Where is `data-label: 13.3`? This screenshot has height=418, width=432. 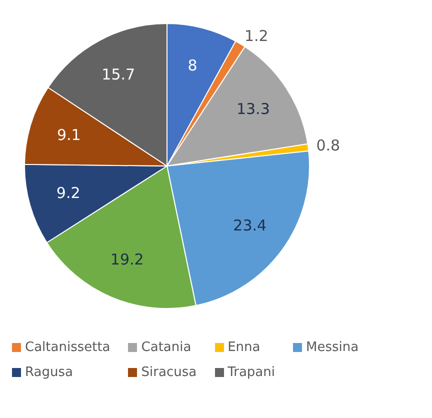 data-label: 13.3 is located at coordinates (253, 109).